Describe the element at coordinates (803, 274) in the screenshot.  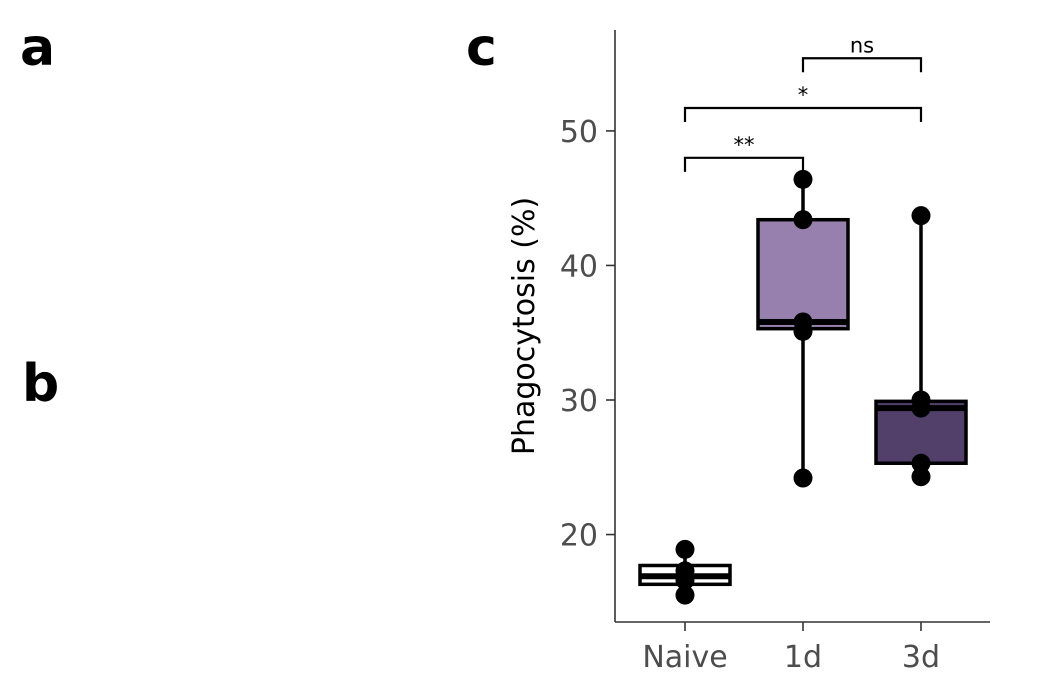
I see `box-1d` at that location.